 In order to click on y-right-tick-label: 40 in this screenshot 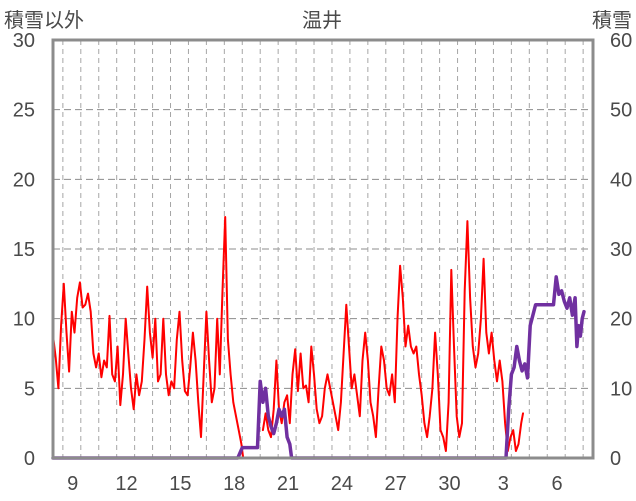, I will do `click(621, 180)`.